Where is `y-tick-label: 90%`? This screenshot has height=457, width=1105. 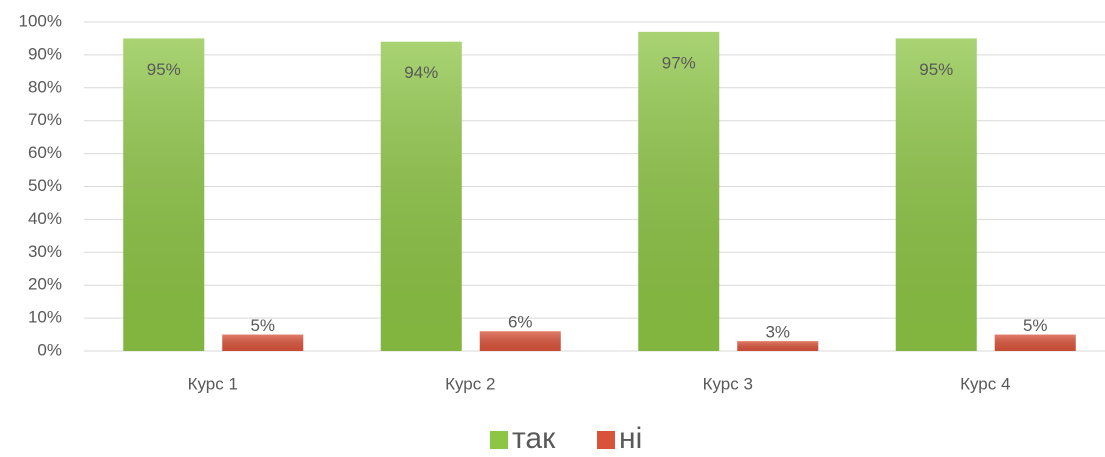
y-tick-label: 90% is located at coordinates (45, 53).